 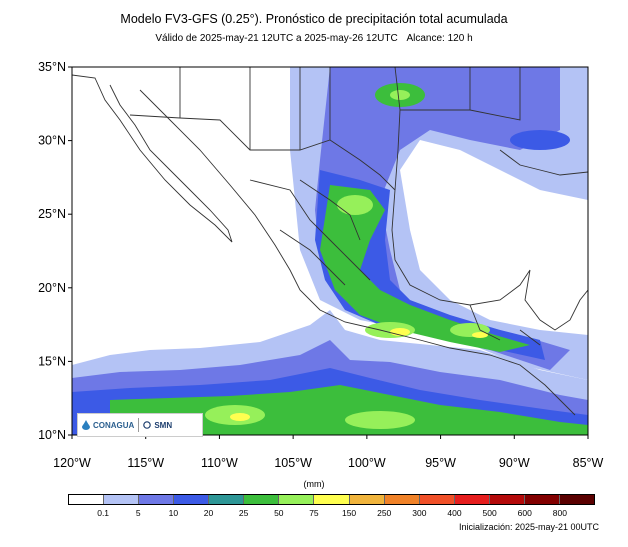 What do you see at coordinates (55, 251) in the screenshot?
I see `lat-axis: 35°N 30°N 25°N 20°N 15°N 10°N` at bounding box center [55, 251].